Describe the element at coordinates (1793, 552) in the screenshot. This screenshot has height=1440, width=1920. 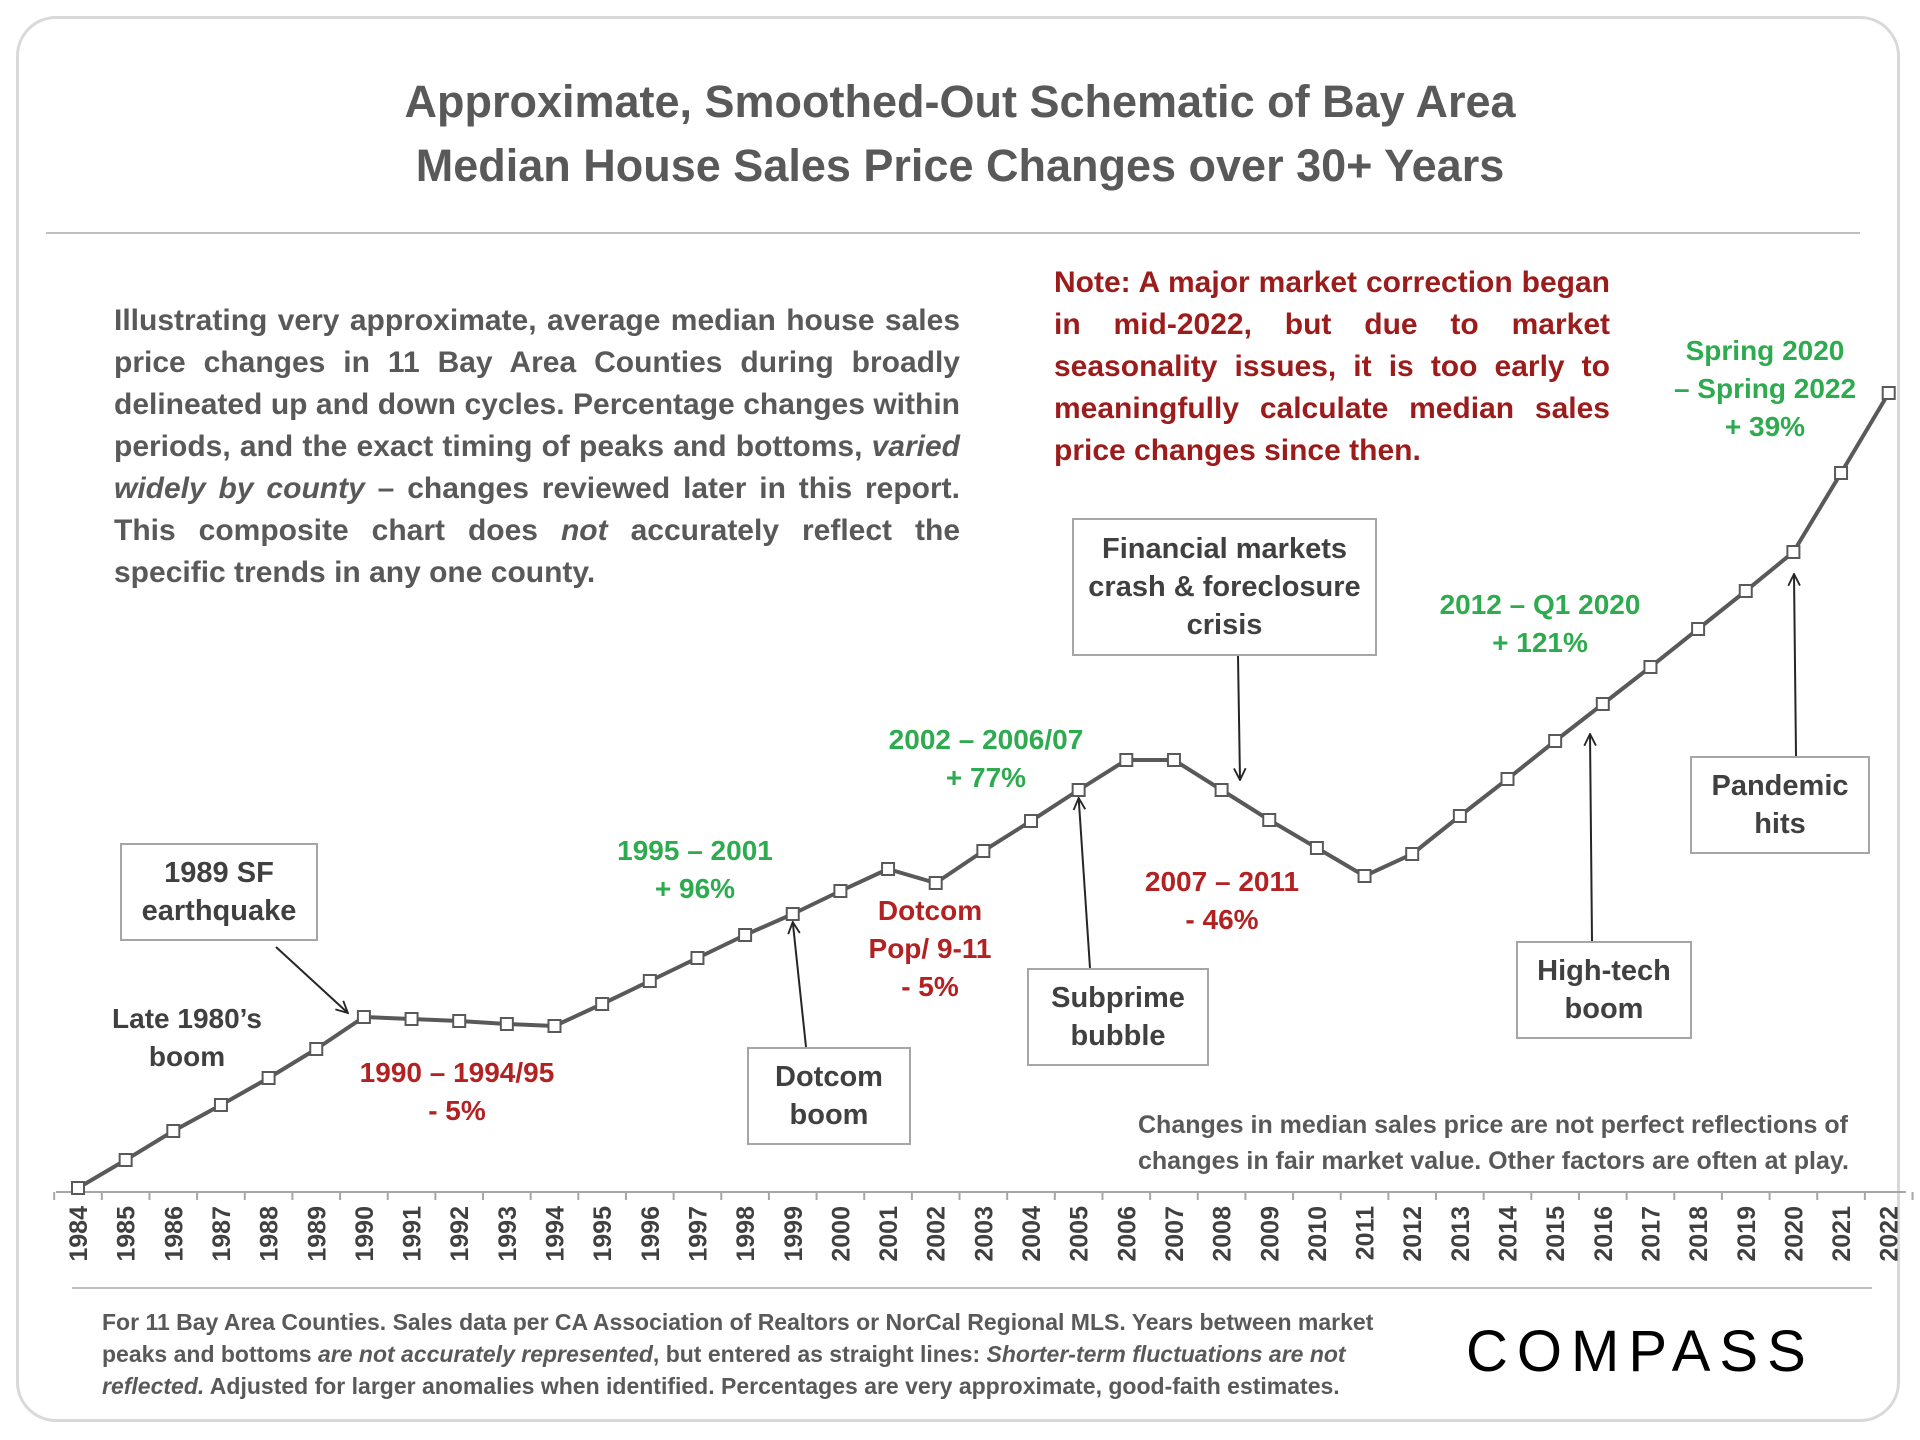
I see `data-point-2020` at that location.